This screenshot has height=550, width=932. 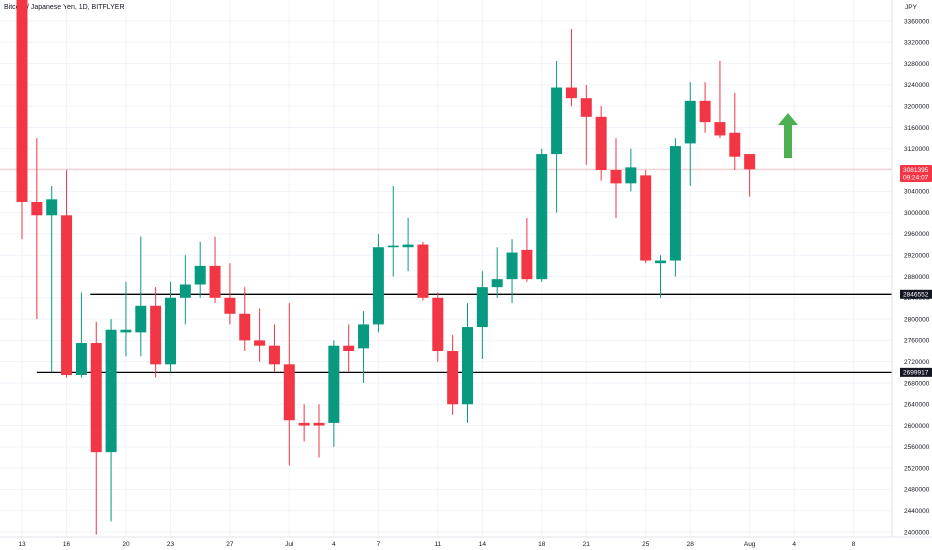 I want to click on time-axis: 13 16 20 23 27 Jul 4 7 11 14 18 21 25 28 Aug 4 8, so click(x=436, y=544).